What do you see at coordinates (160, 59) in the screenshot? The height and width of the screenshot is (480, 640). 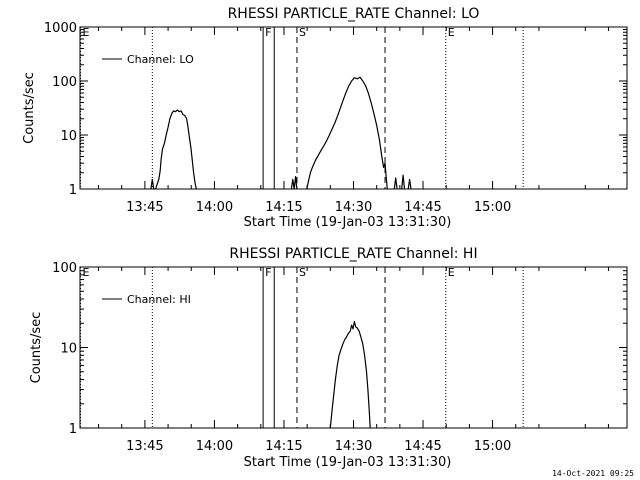 I see `legend-label: Channel: LO` at bounding box center [160, 59].